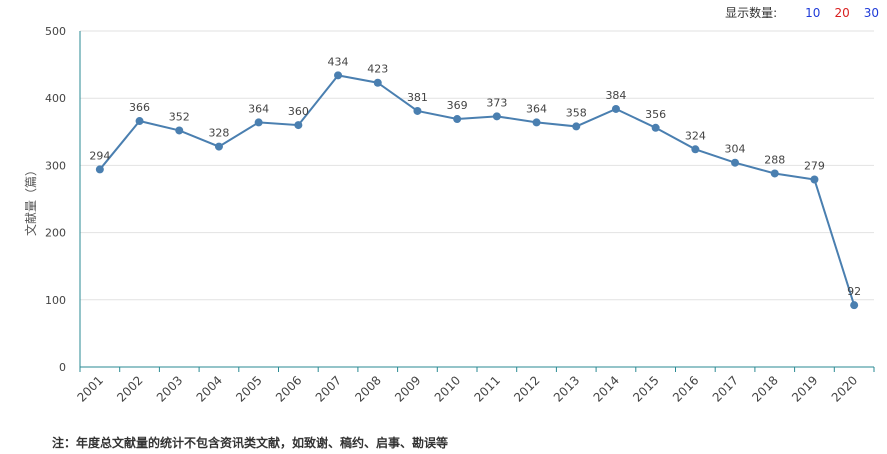 The width and height of the screenshot is (887, 454). I want to click on y-tick-label: 0, so click(62, 367).